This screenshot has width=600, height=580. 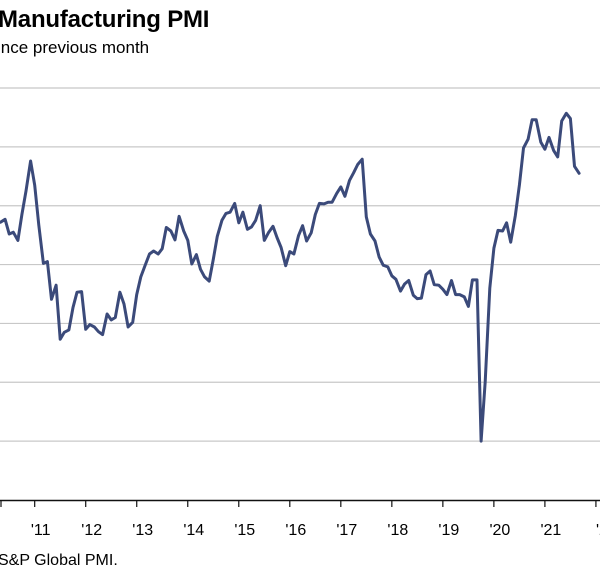 I want to click on x-tick-label: '15, so click(x=244, y=530).